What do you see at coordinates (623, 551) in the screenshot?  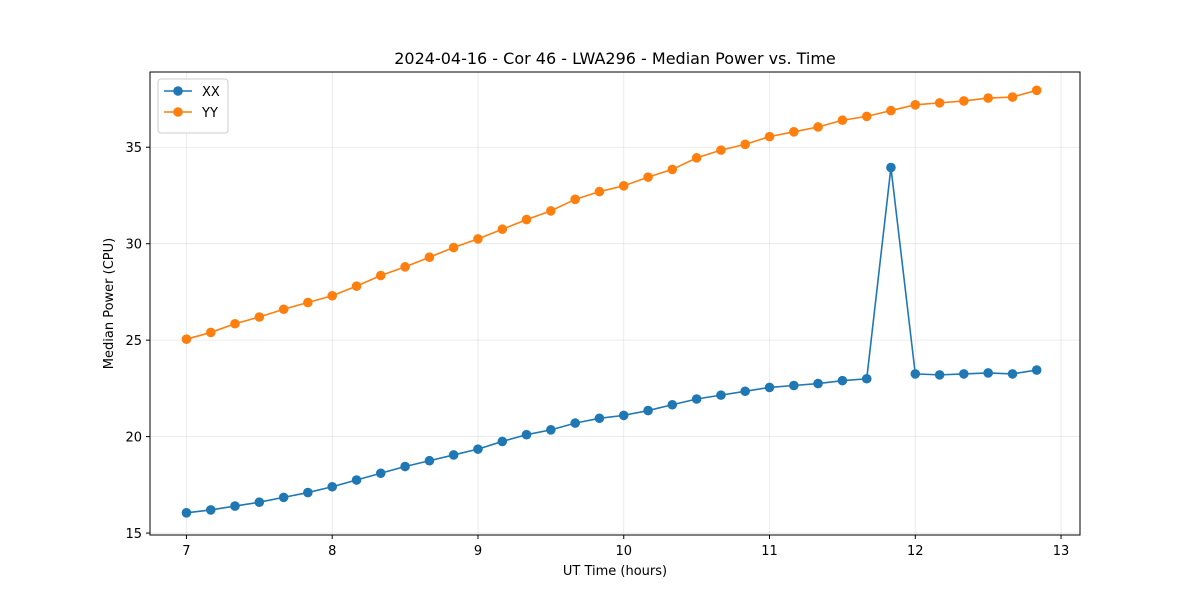 I see `x-tick-label: 10` at bounding box center [623, 551].